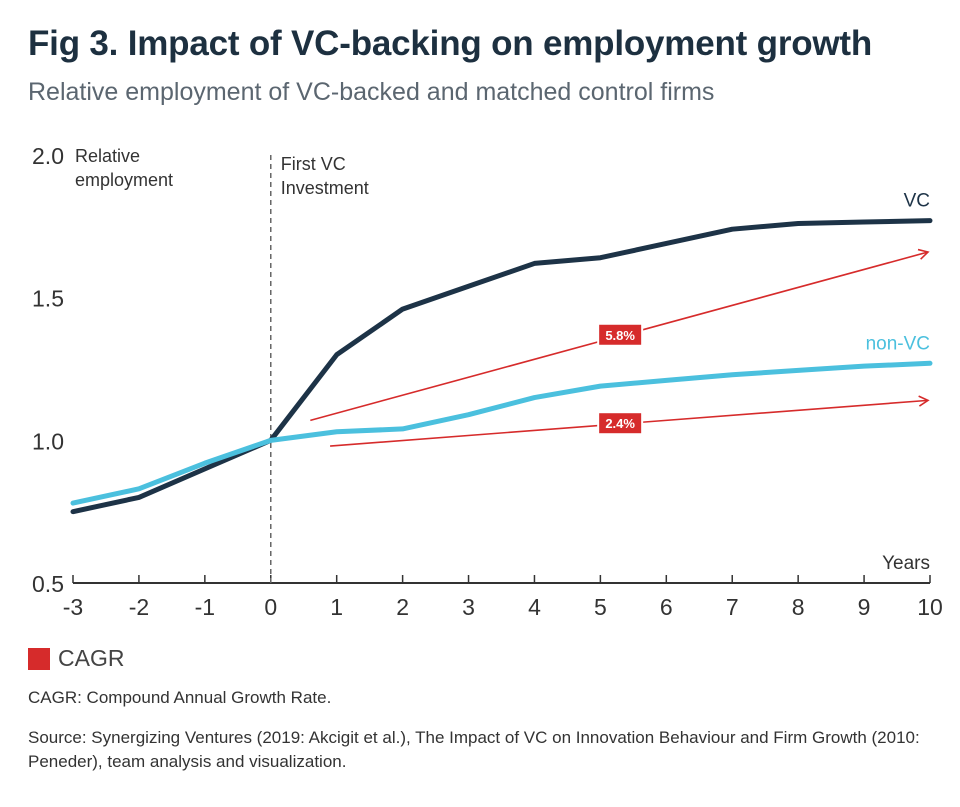  Describe the element at coordinates (205, 607) in the screenshot. I see `x-tick-label: -1` at that location.